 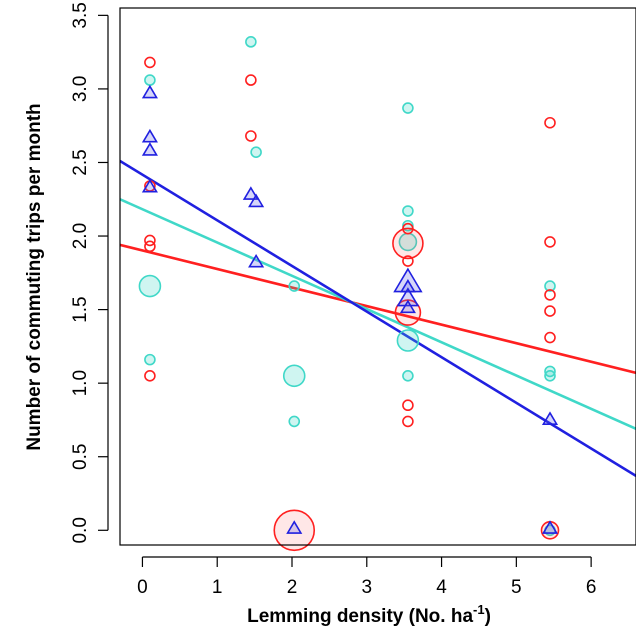 What do you see at coordinates (591, 587) in the screenshot?
I see `x-tick-label: 6` at bounding box center [591, 587].